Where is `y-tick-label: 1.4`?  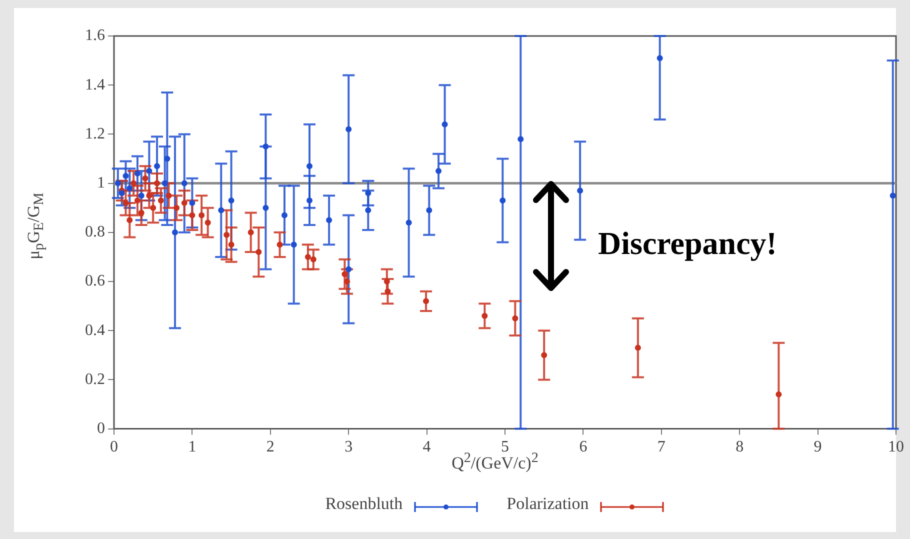
y-tick-label: 1.4 is located at coordinates (95, 85).